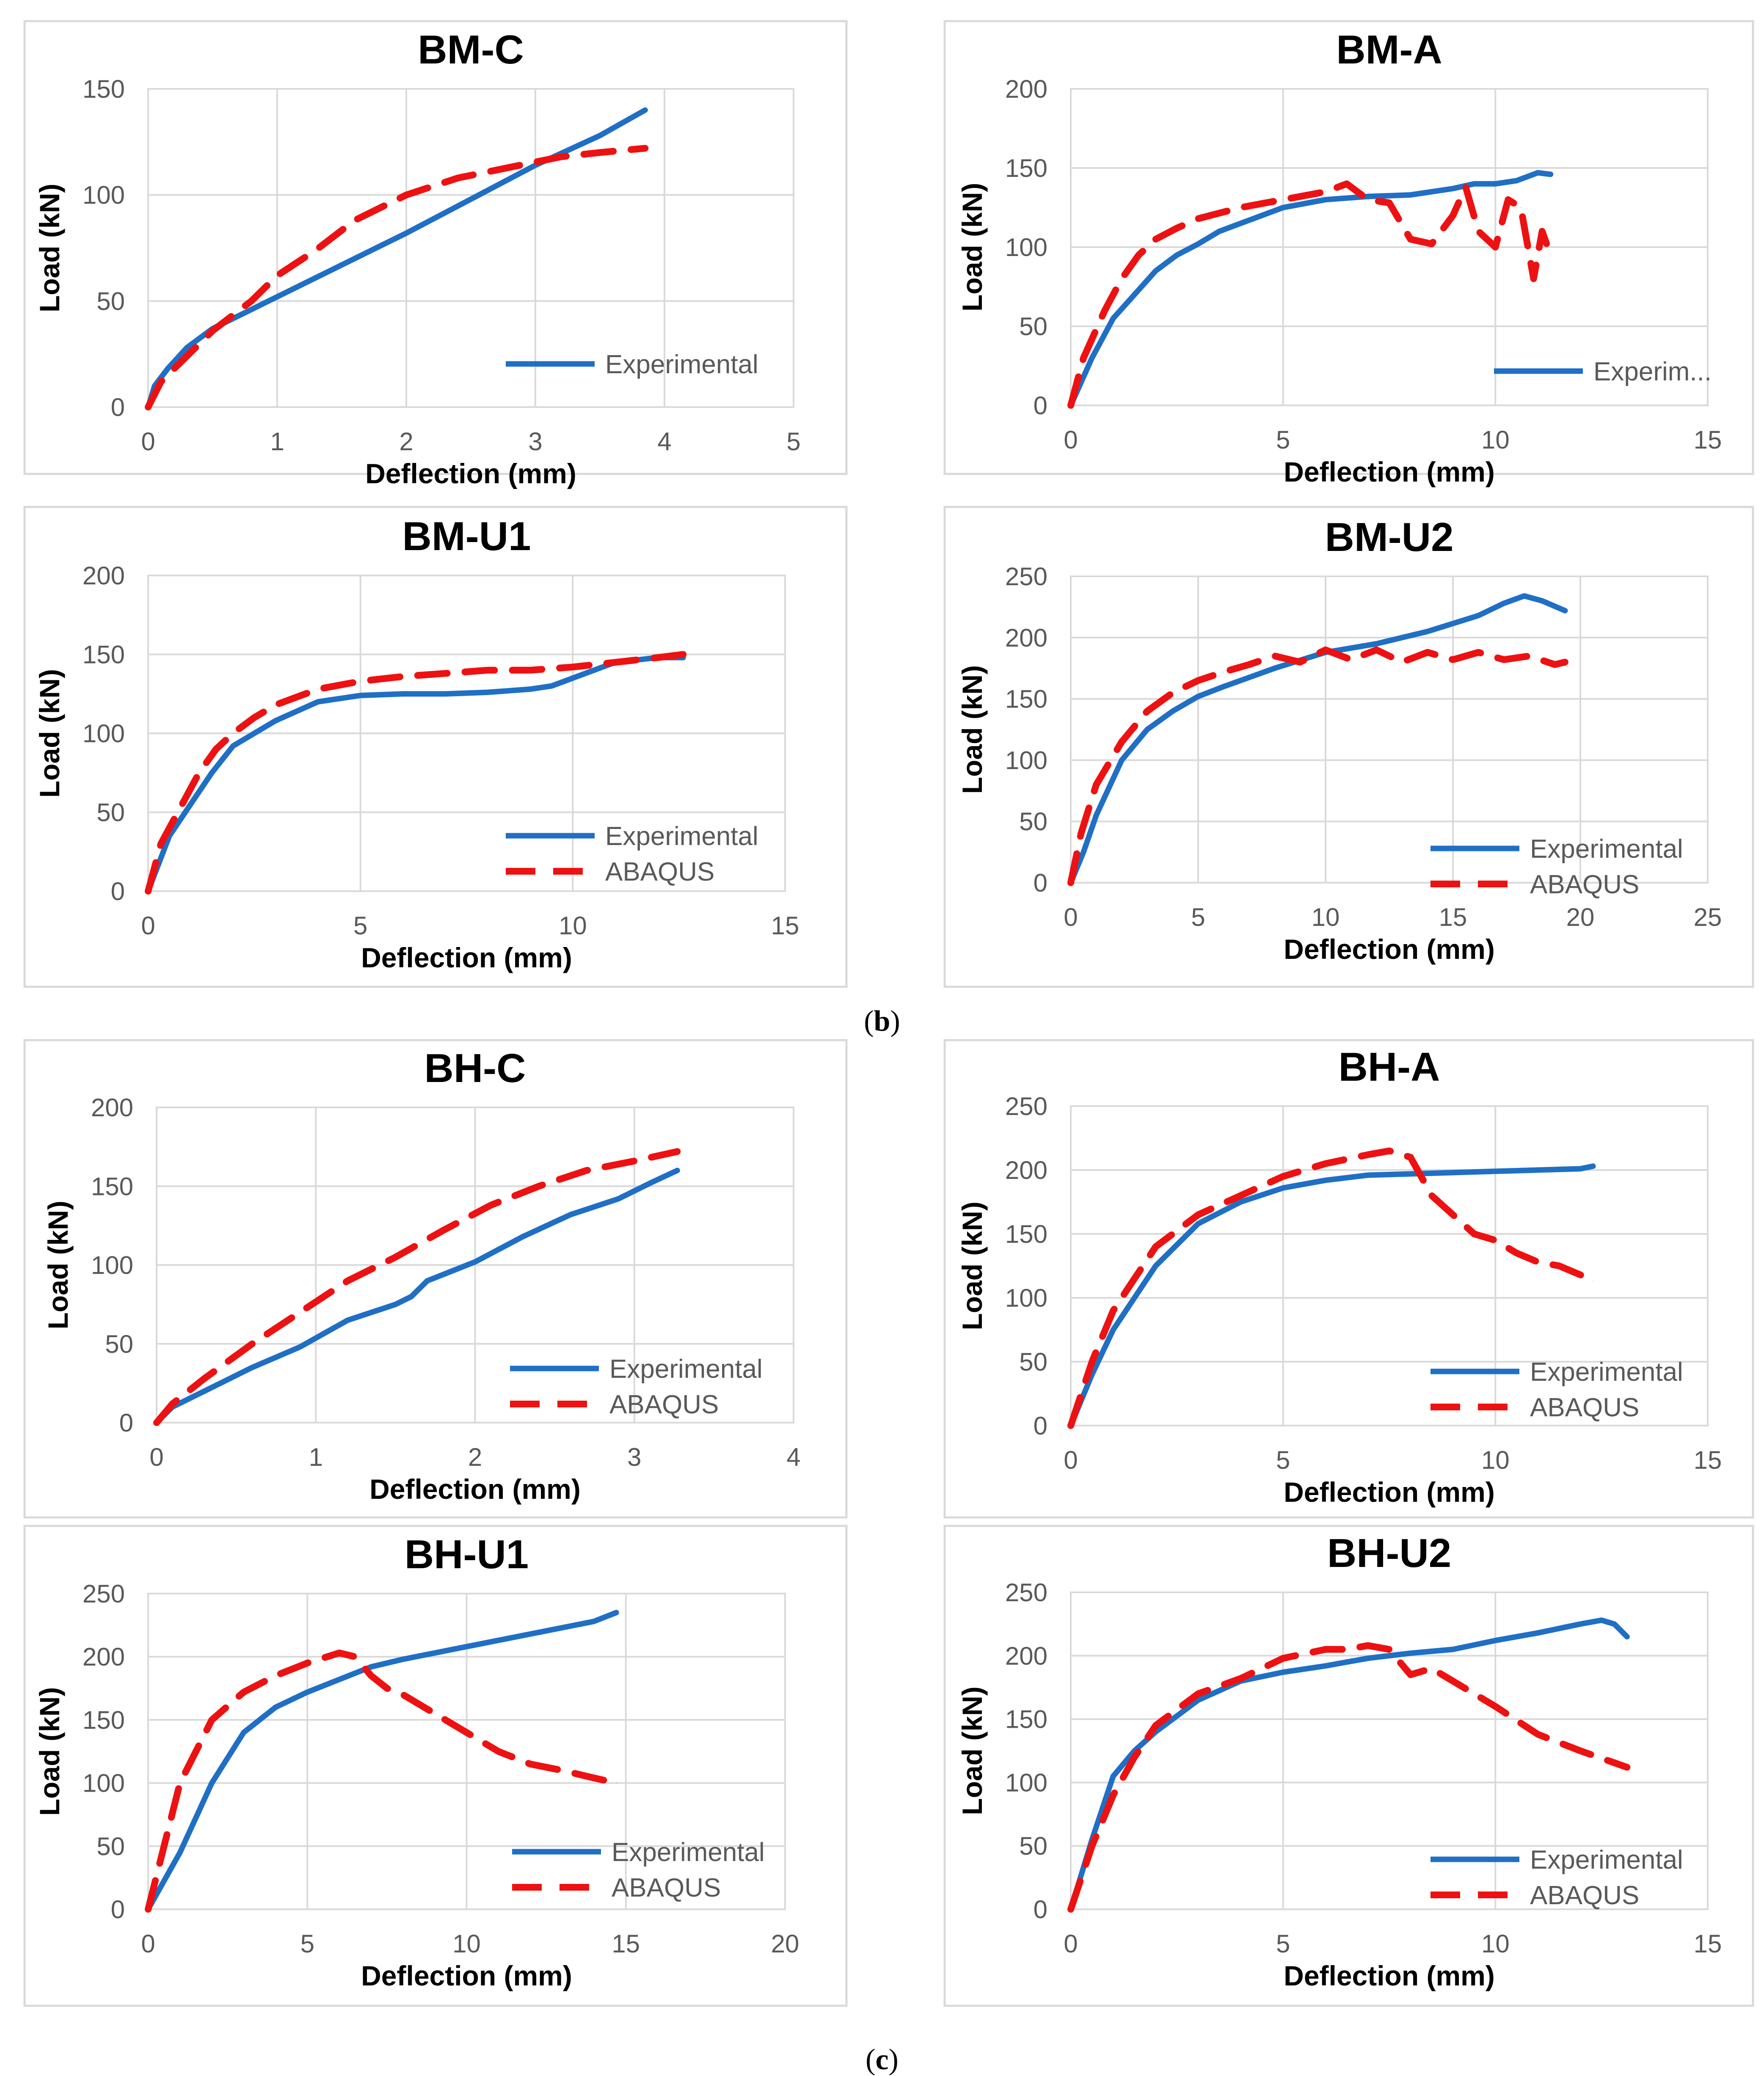  Describe the element at coordinates (1389, 1067) in the screenshot. I see `chart-title: BH-A` at that location.